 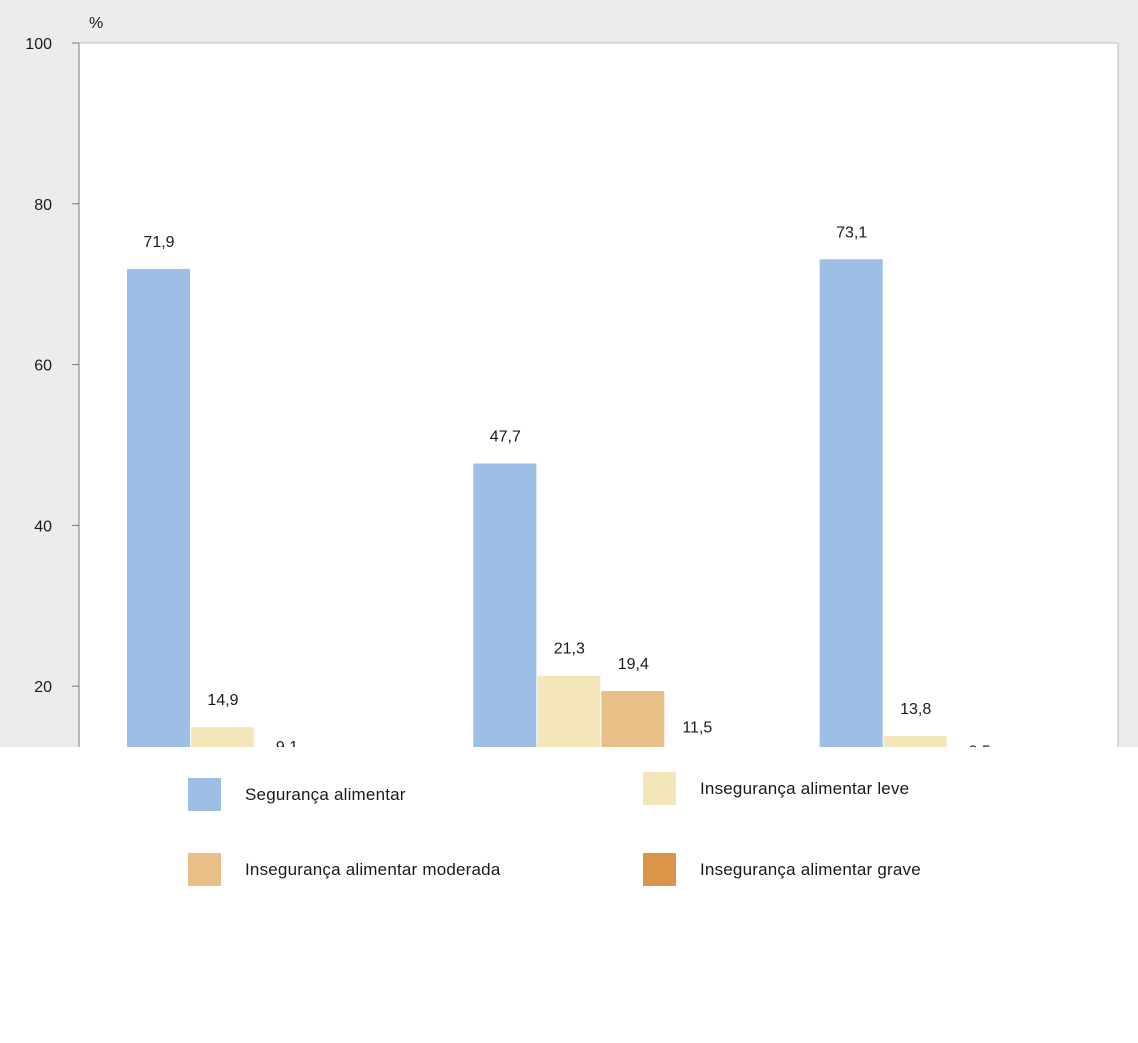 What do you see at coordinates (96, 23) in the screenshot?
I see `y-unit-label: %` at bounding box center [96, 23].